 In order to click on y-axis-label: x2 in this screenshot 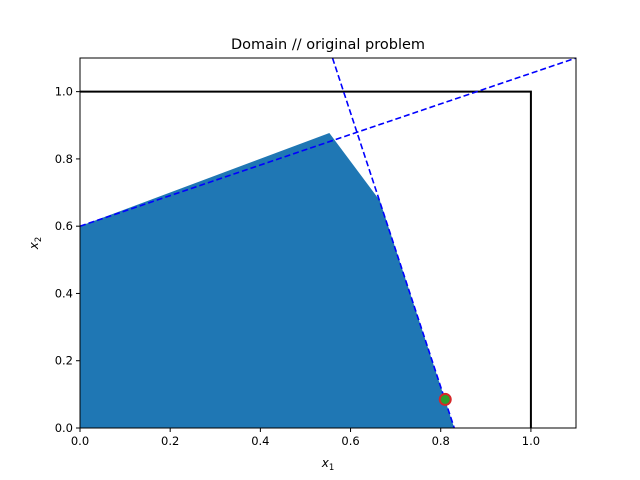, I will do `click(35, 244)`.